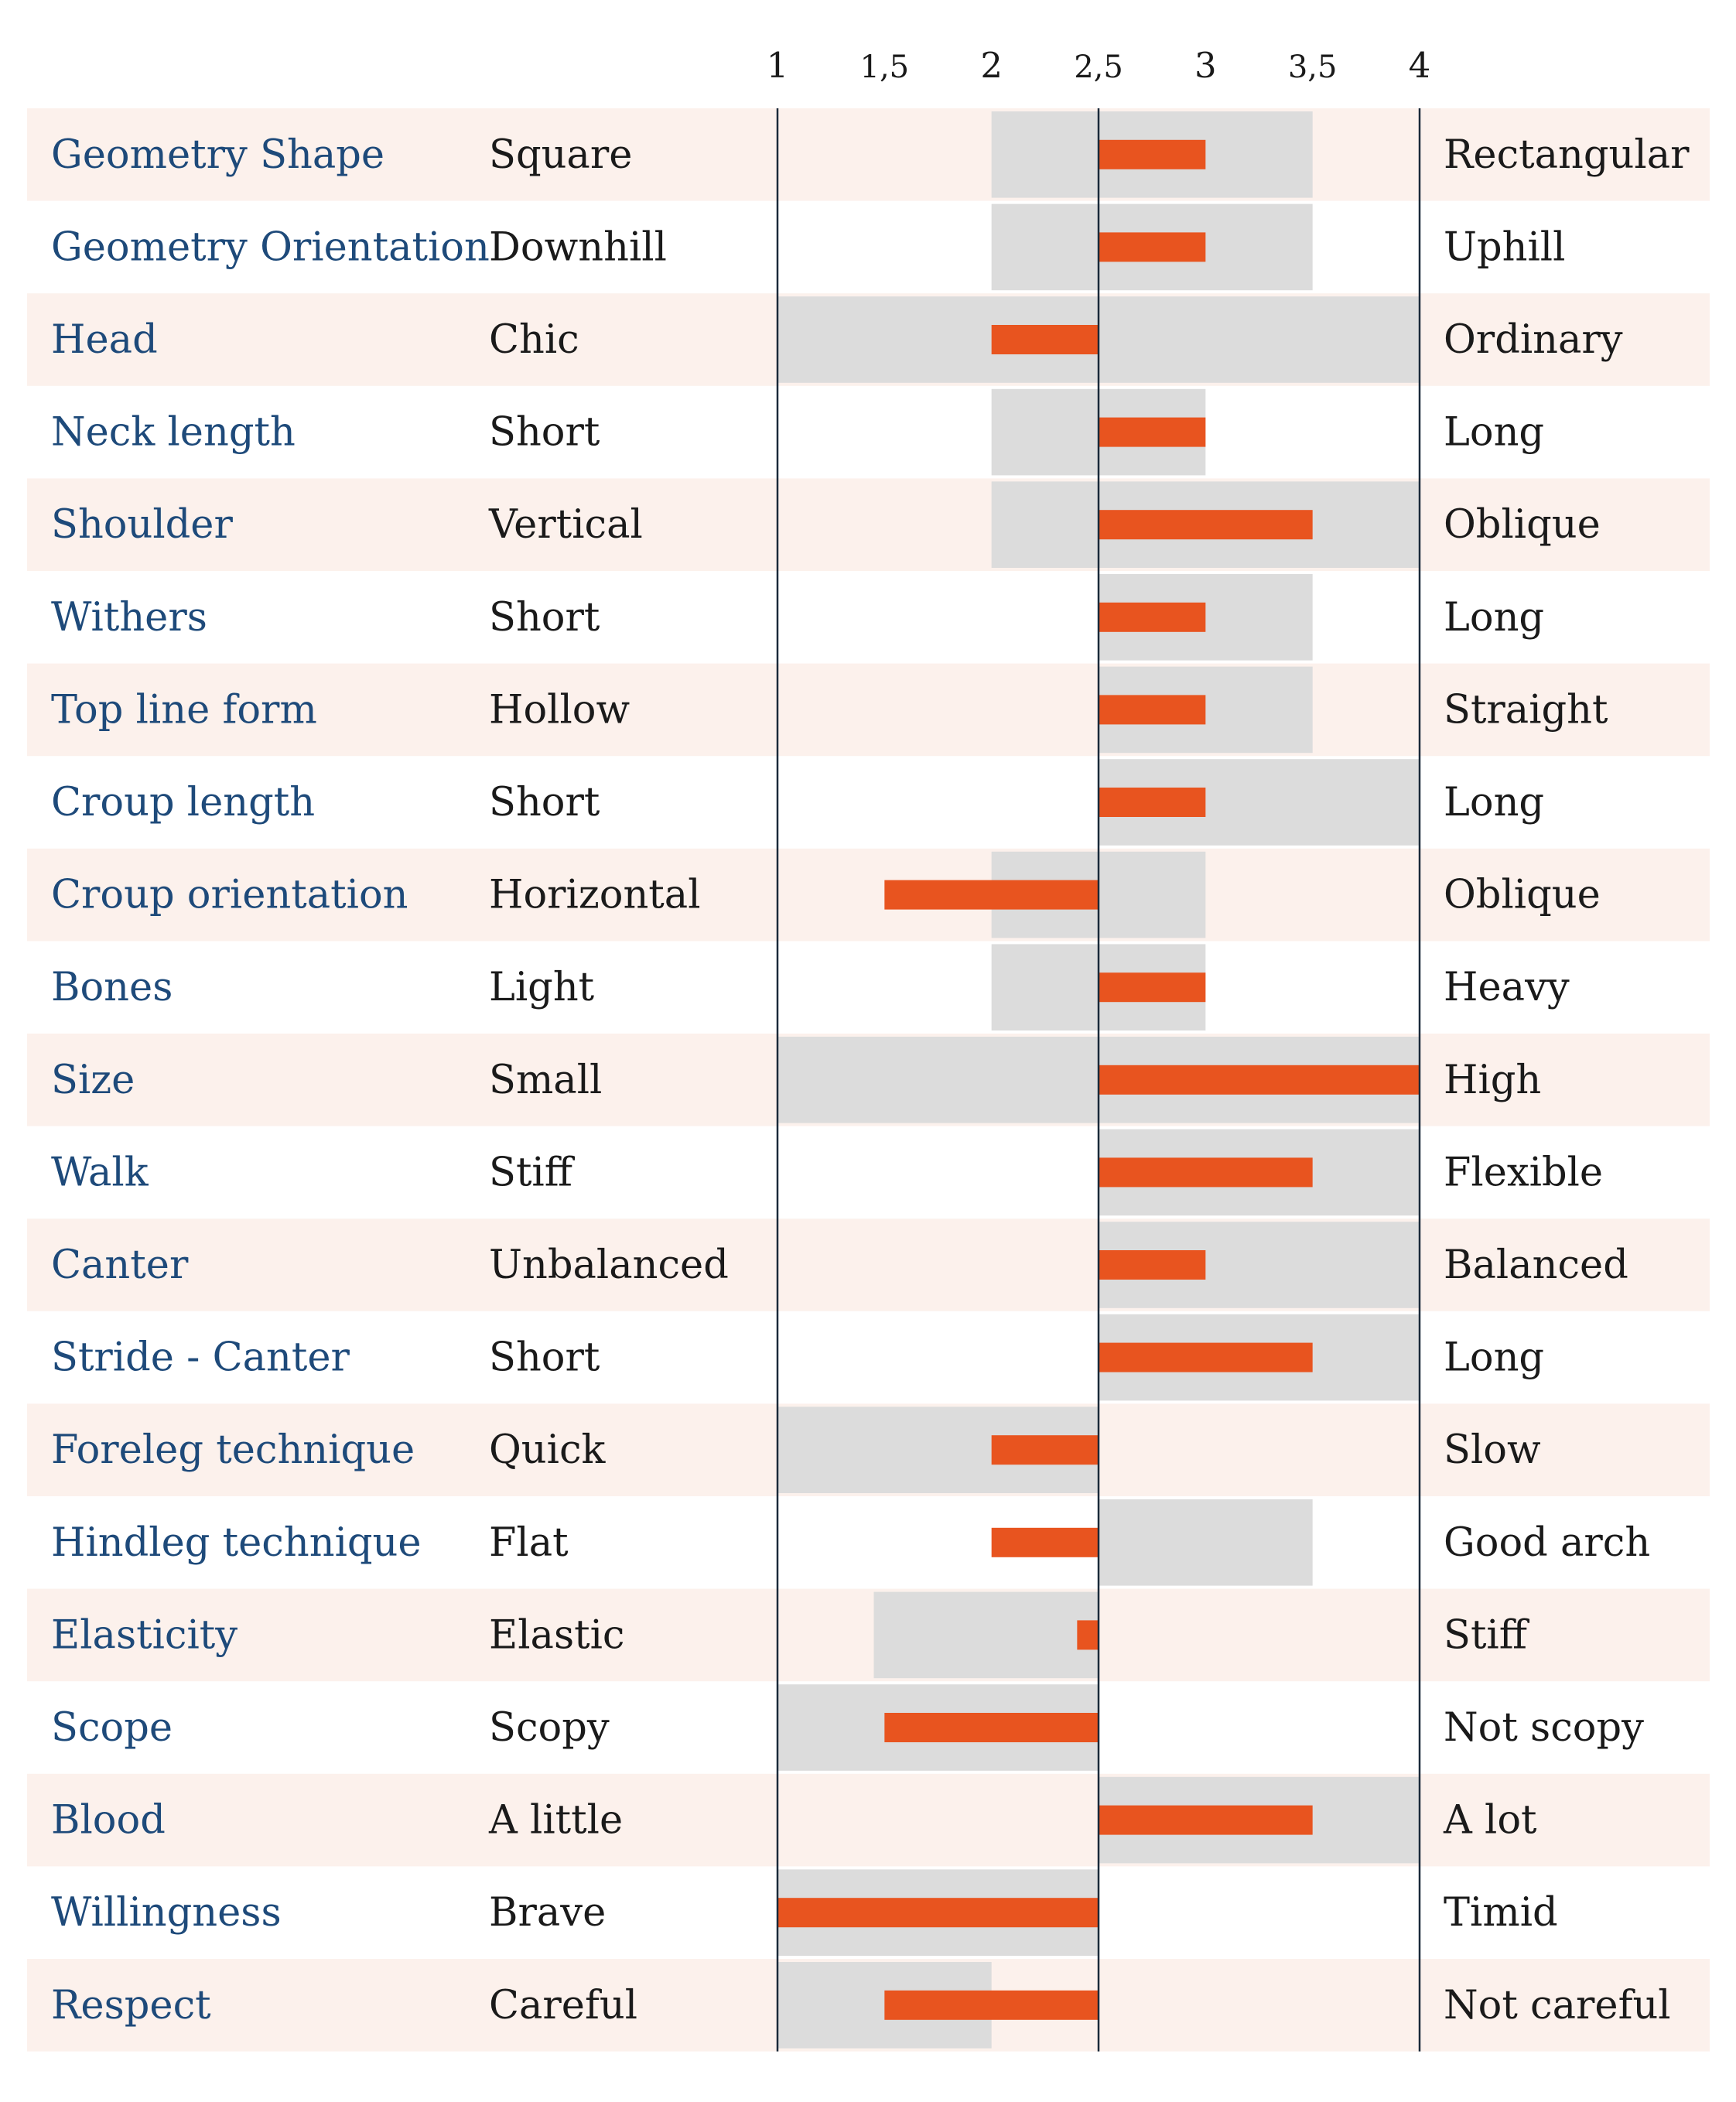 The width and height of the screenshot is (1736, 2102). Describe the element at coordinates (104, 340) in the screenshot. I see `trait-label: Head` at that location.